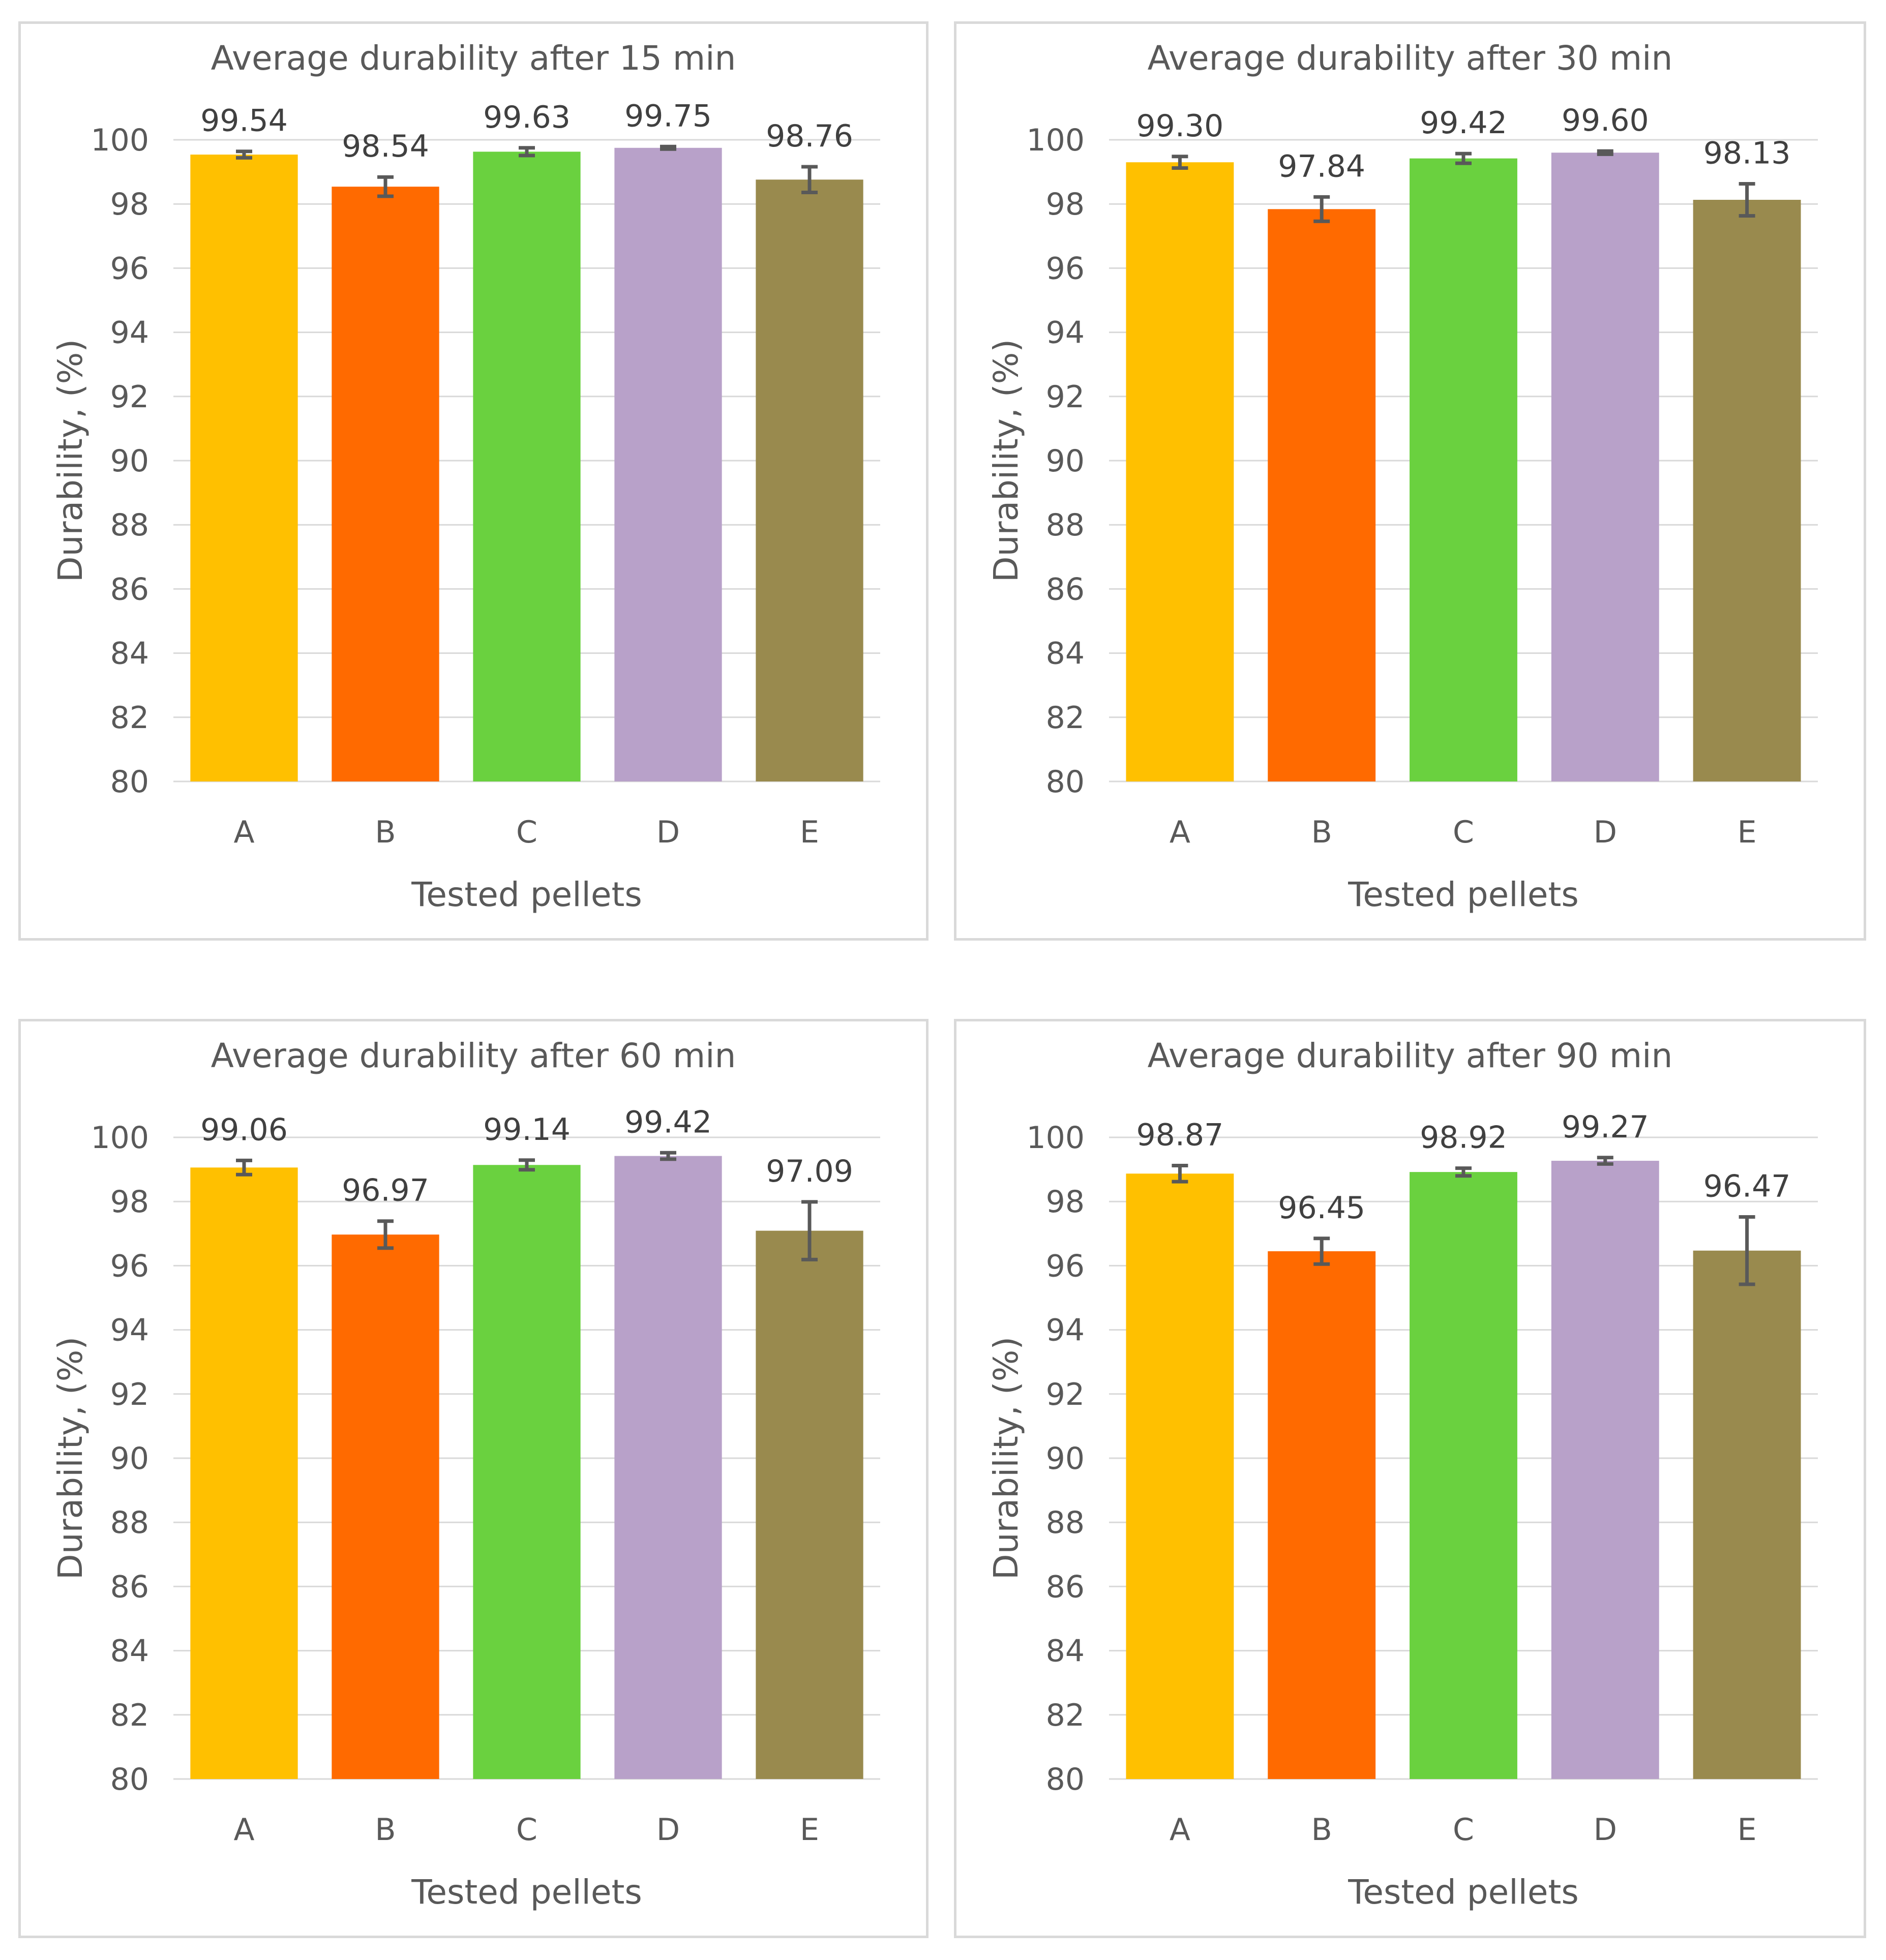 This screenshot has height=1960, width=1886. I want to click on data-label: 98.54, so click(386, 146).